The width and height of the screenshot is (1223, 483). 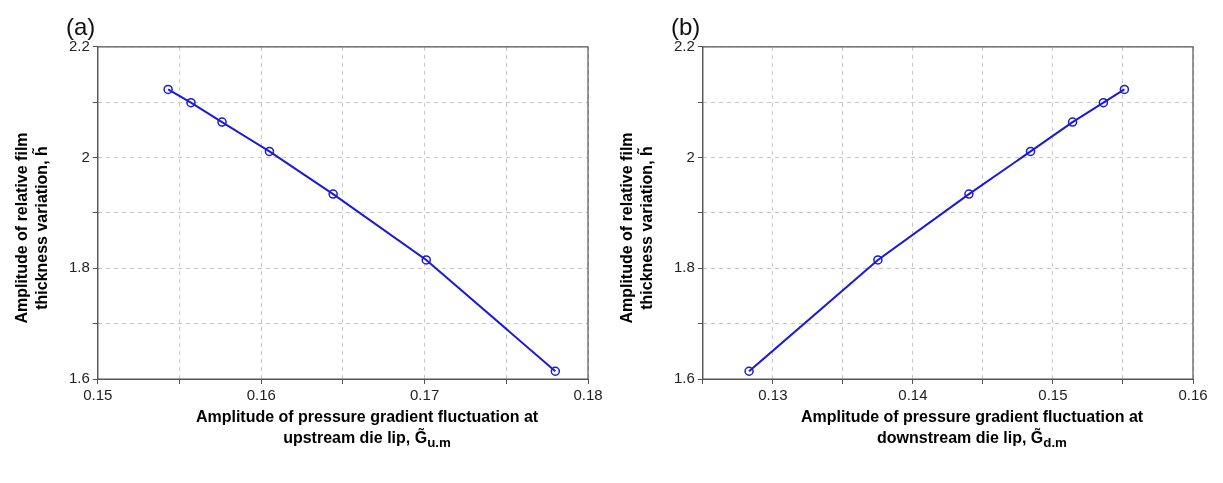 I want to click on x-tick-label: 0.13, so click(x=773, y=395).